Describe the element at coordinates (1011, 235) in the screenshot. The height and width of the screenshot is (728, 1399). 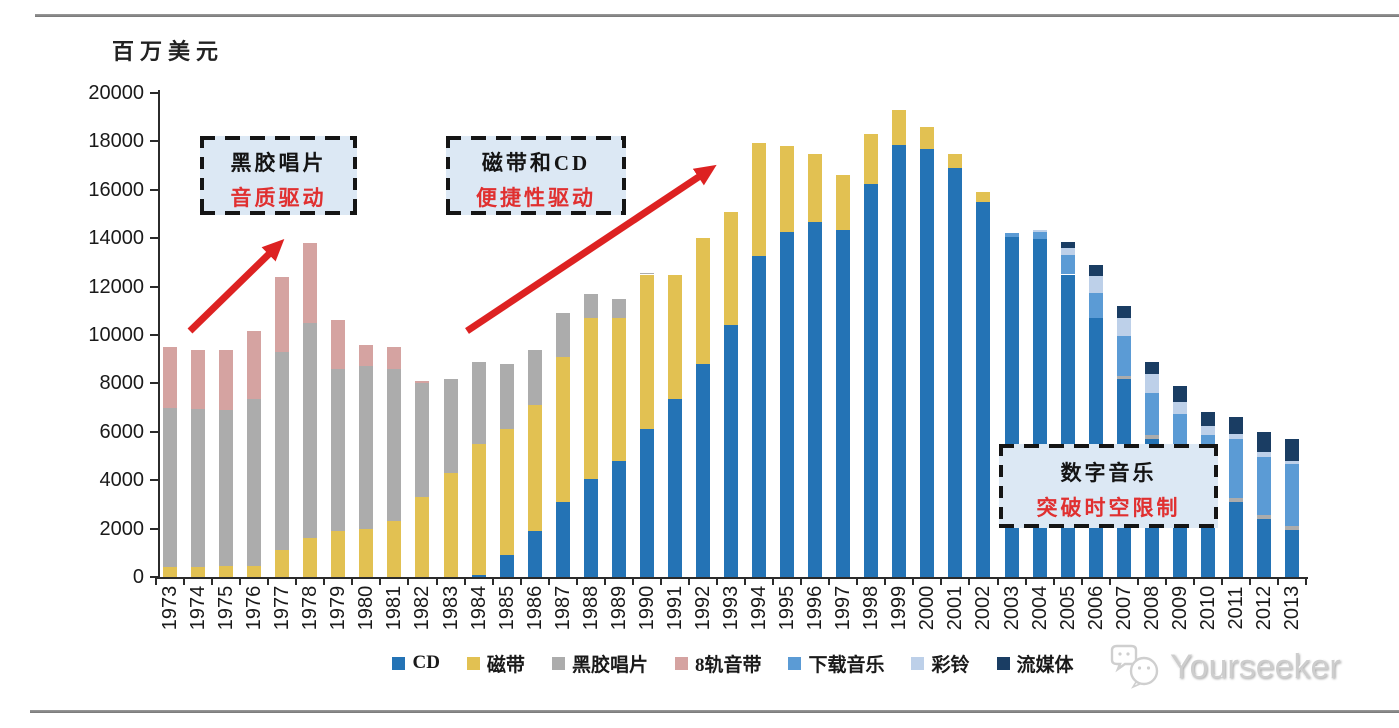
I see `bar-2003-下载音乐` at that location.